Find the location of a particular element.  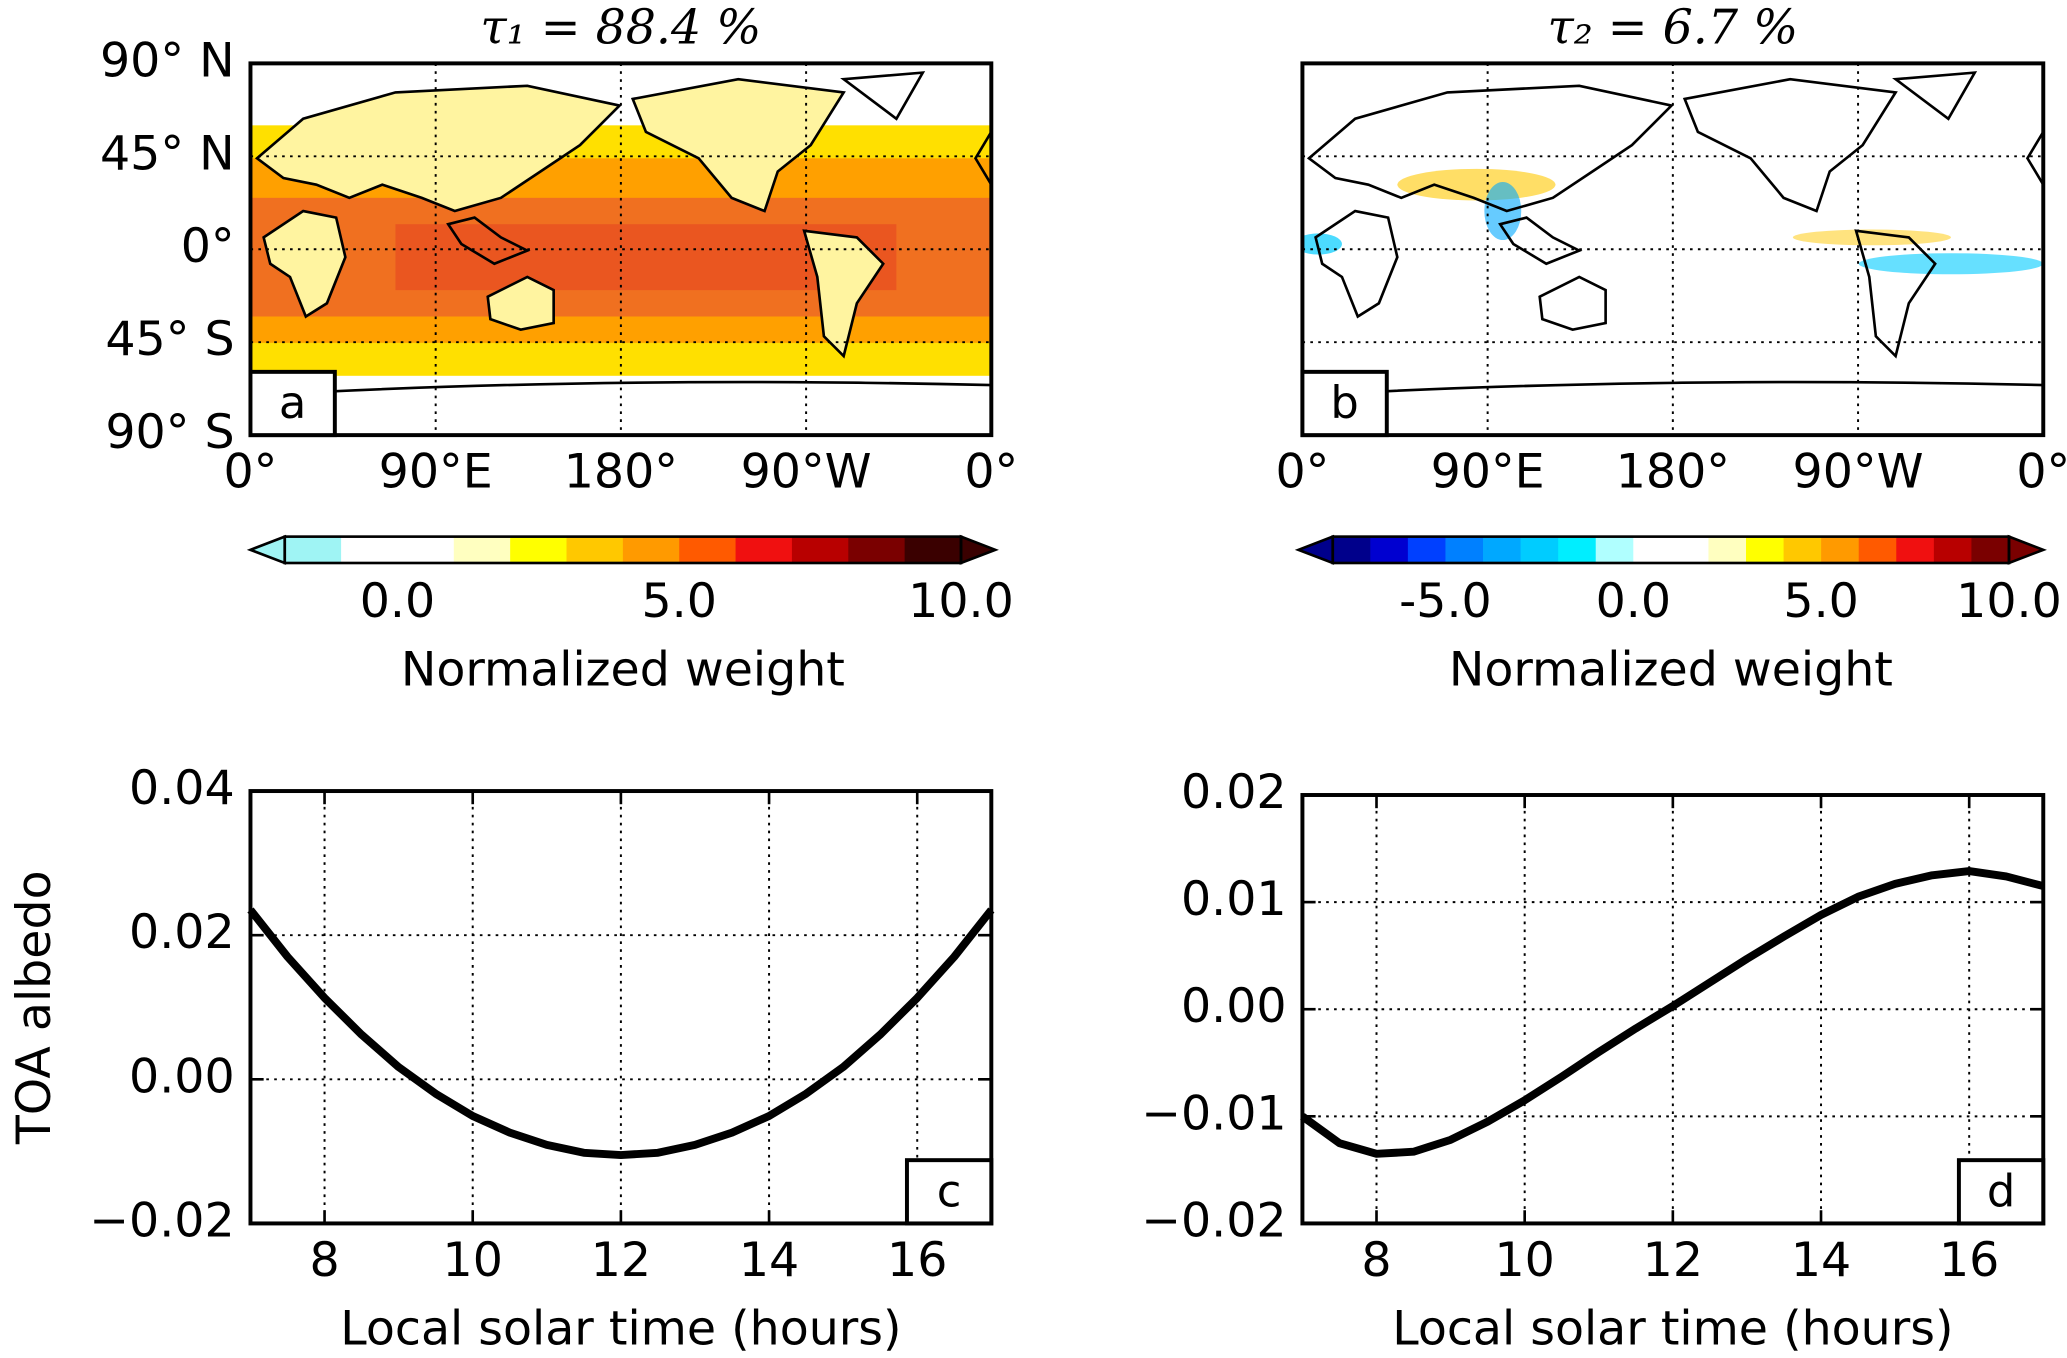

panel-label: c is located at coordinates (949, 1190).